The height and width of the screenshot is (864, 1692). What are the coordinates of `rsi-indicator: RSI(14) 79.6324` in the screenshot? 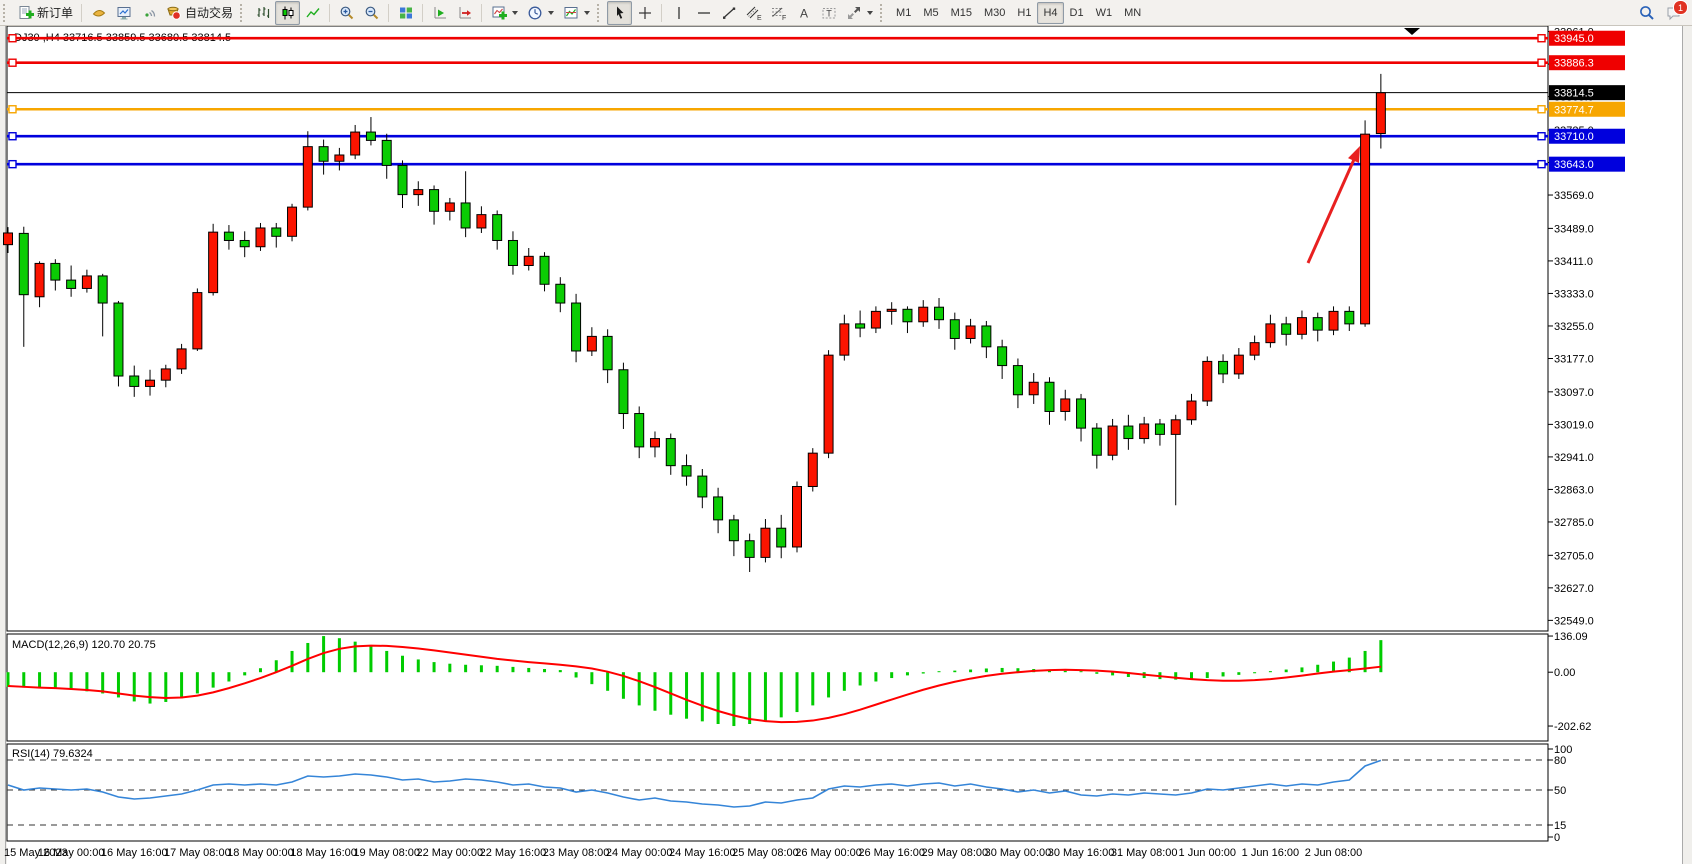 It's located at (777, 787).